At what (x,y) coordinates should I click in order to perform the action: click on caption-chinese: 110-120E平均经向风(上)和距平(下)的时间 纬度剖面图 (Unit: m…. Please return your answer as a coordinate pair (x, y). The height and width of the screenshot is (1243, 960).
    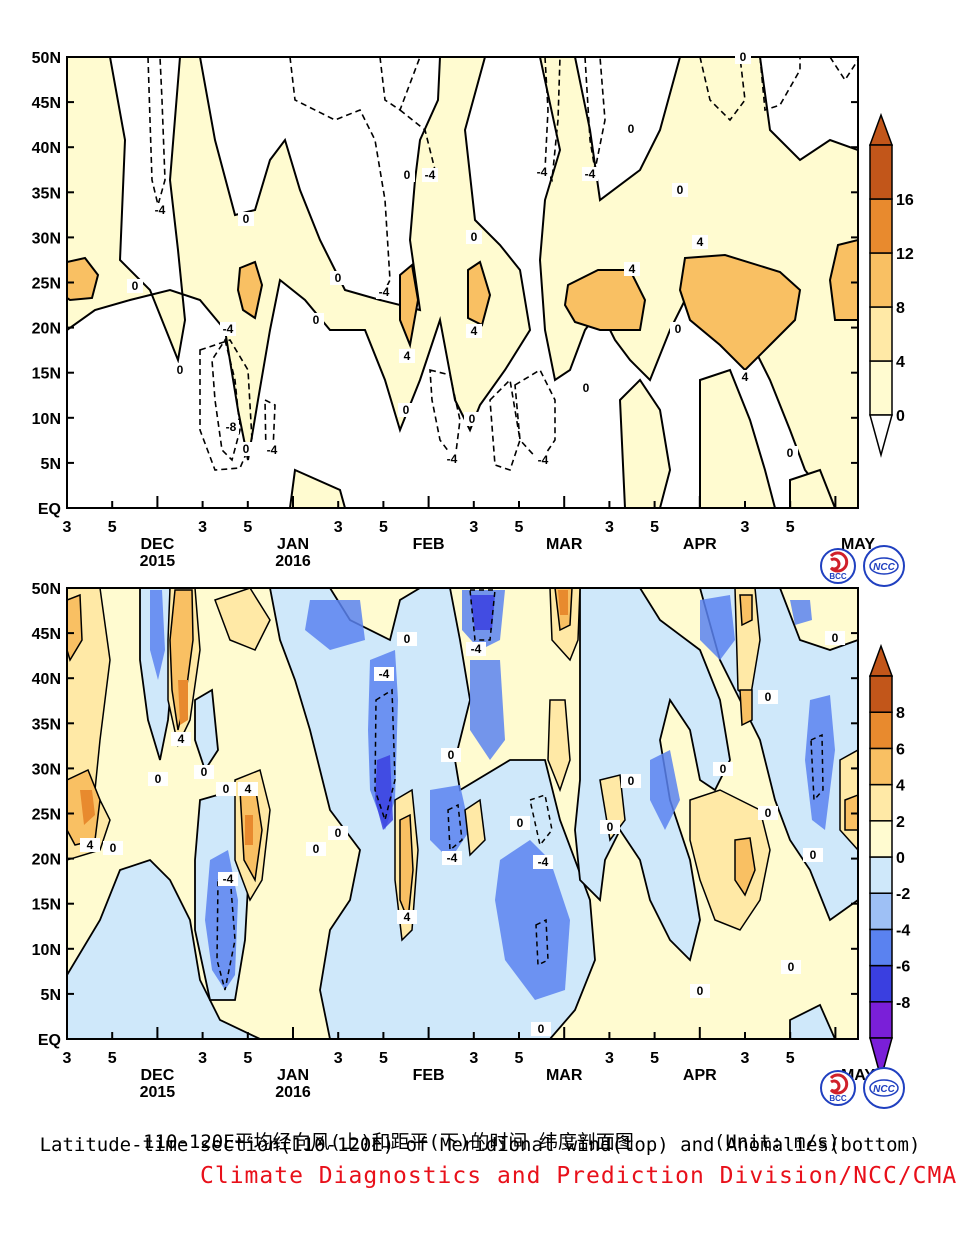
    Looking at the image, I should click on (480, 1129).